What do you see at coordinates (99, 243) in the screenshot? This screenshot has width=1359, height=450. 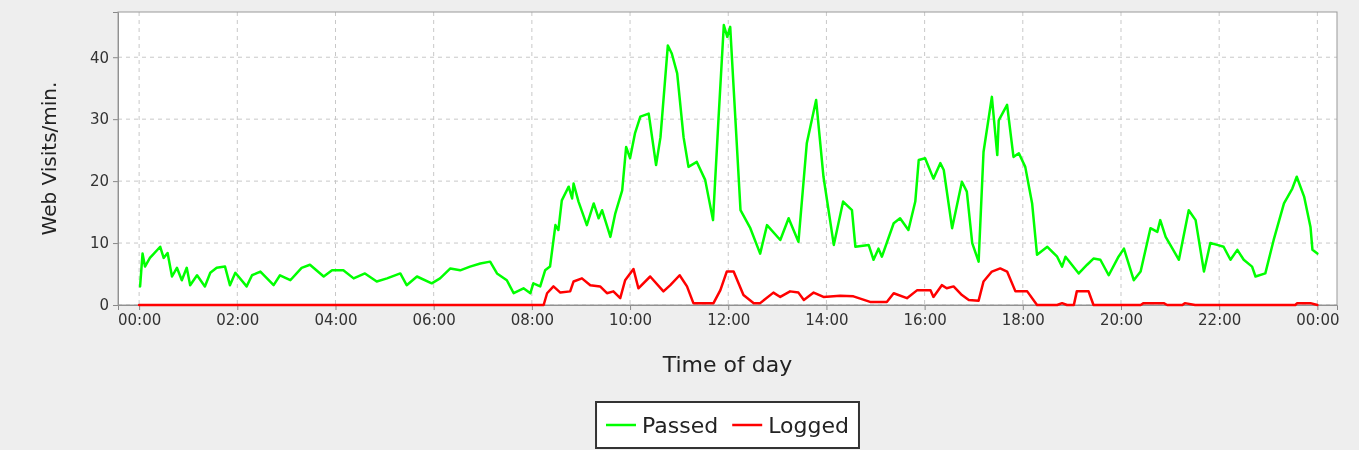 I see `y-tick-label: 10` at bounding box center [99, 243].